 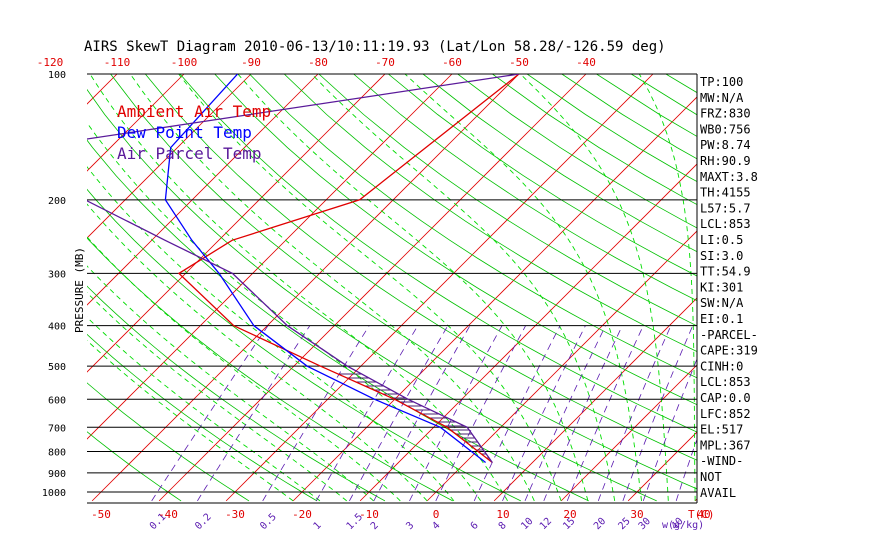 What do you see at coordinates (168, 514) in the screenshot?
I see `bottom-temp-tick-label: -40` at bounding box center [168, 514].